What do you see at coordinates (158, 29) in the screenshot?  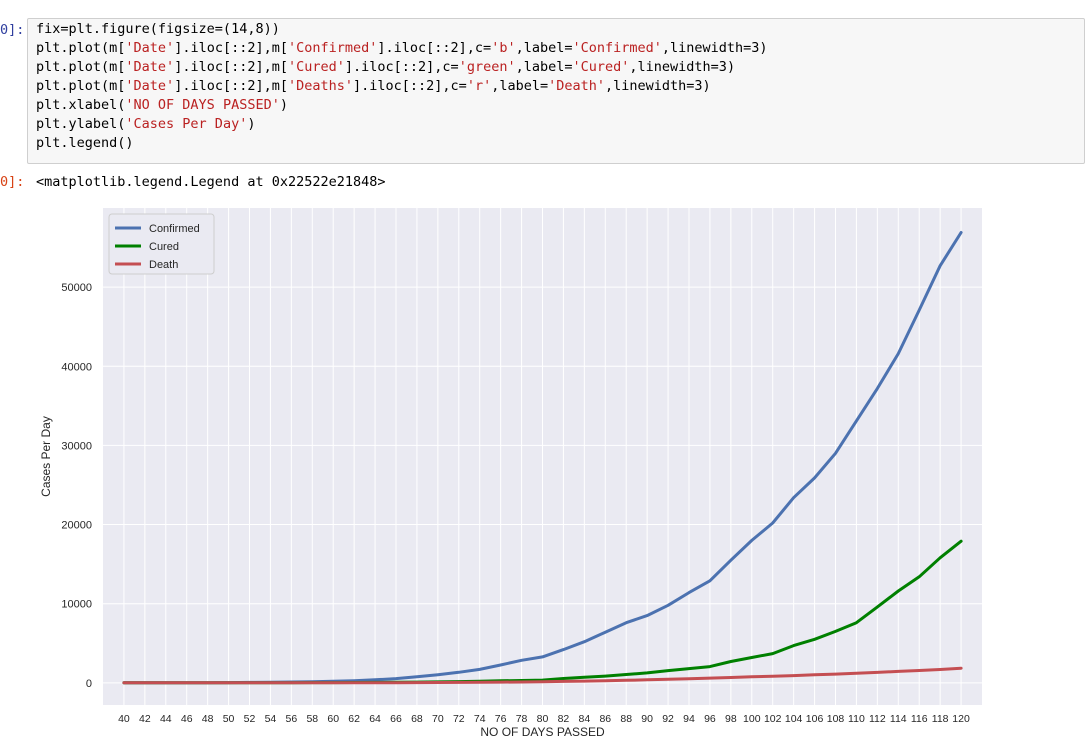 I see `code-token: fix=plt.figure(figsize=(14,8))` at bounding box center [158, 29].